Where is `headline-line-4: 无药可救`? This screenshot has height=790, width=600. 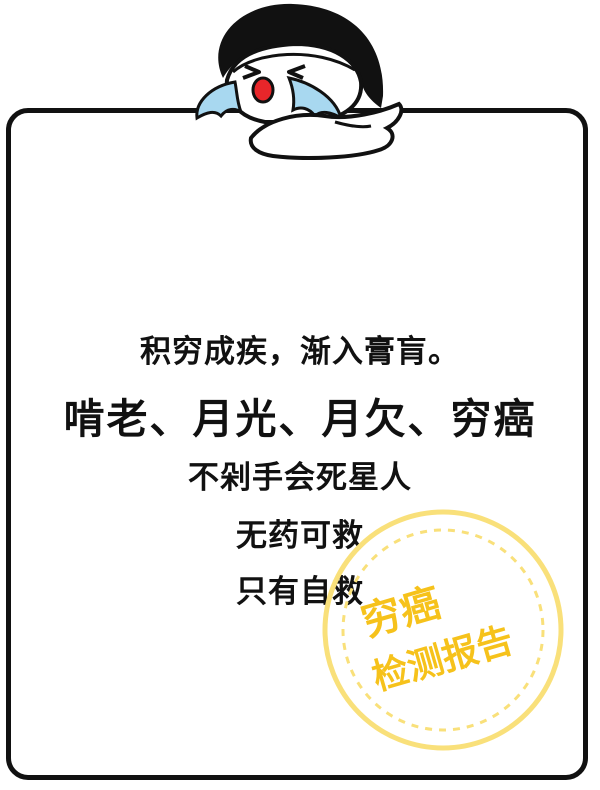
headline-line-4: 无药可救 is located at coordinates (300, 536).